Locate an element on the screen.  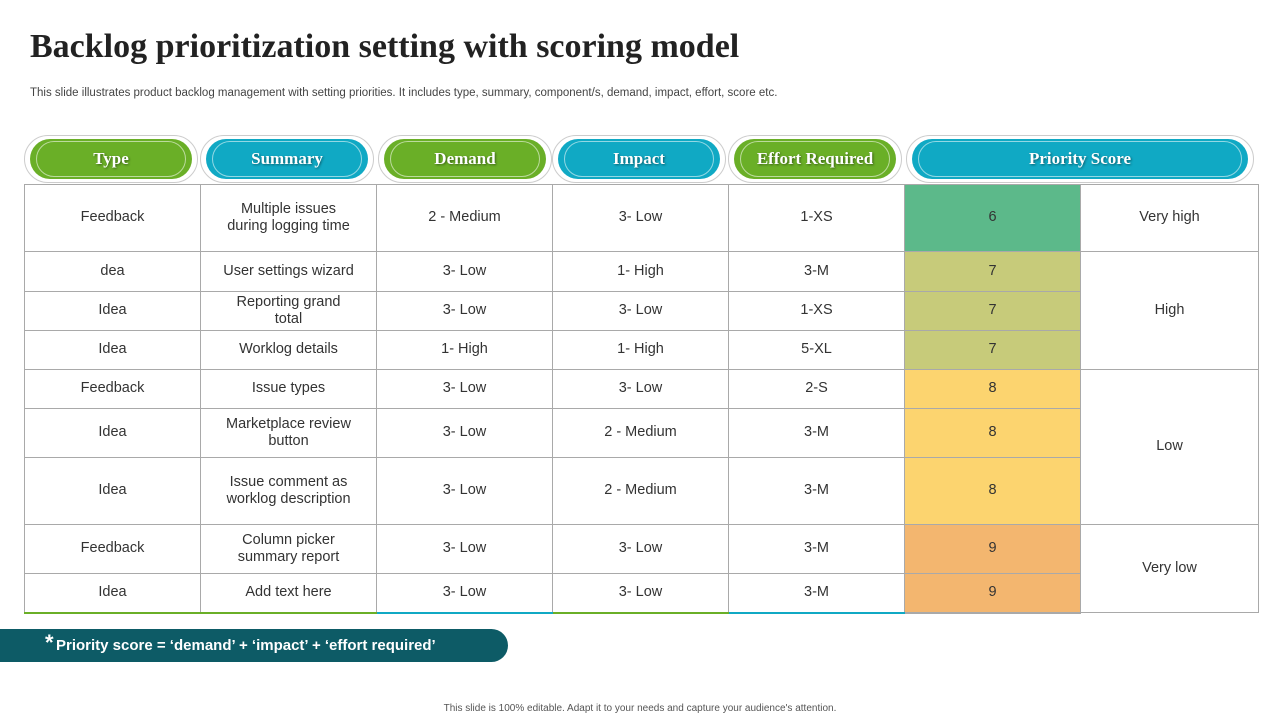
cell-effort: 5-XL is located at coordinates (816, 350).